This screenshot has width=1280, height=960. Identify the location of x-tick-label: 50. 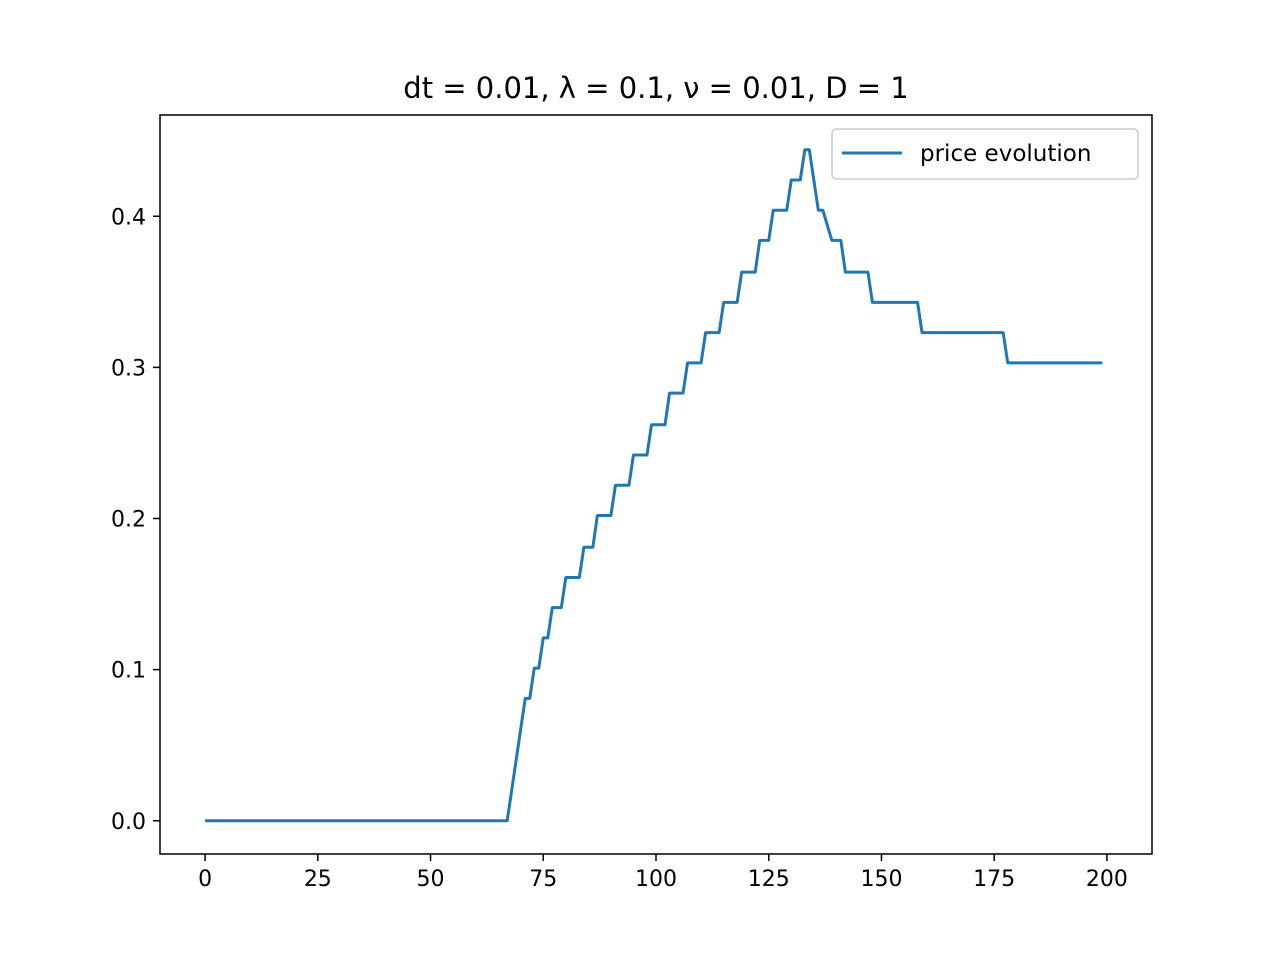
(431, 879).